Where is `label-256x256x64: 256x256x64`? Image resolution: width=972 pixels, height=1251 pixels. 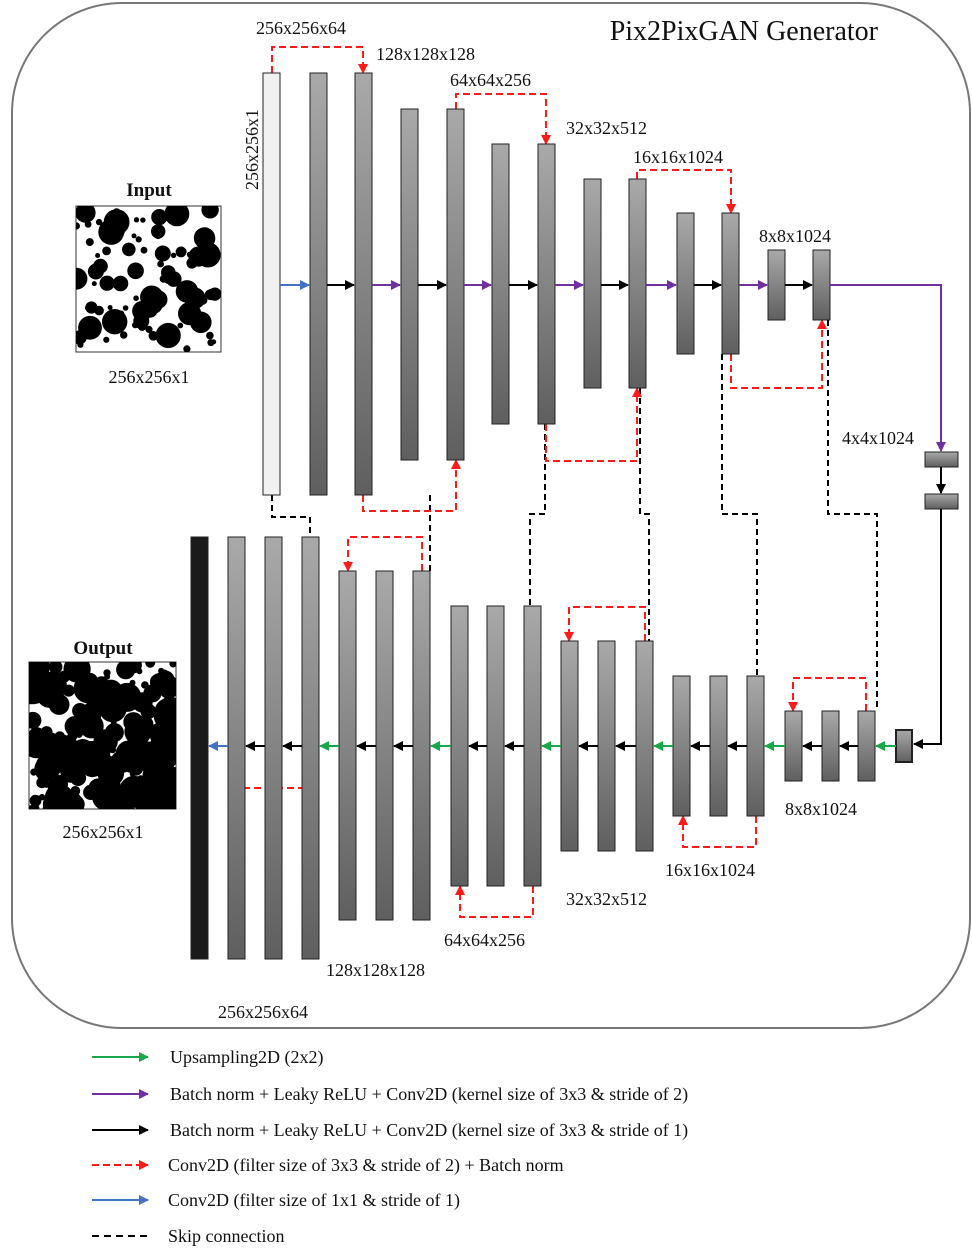
label-256x256x64: 256x256x64 is located at coordinates (301, 28).